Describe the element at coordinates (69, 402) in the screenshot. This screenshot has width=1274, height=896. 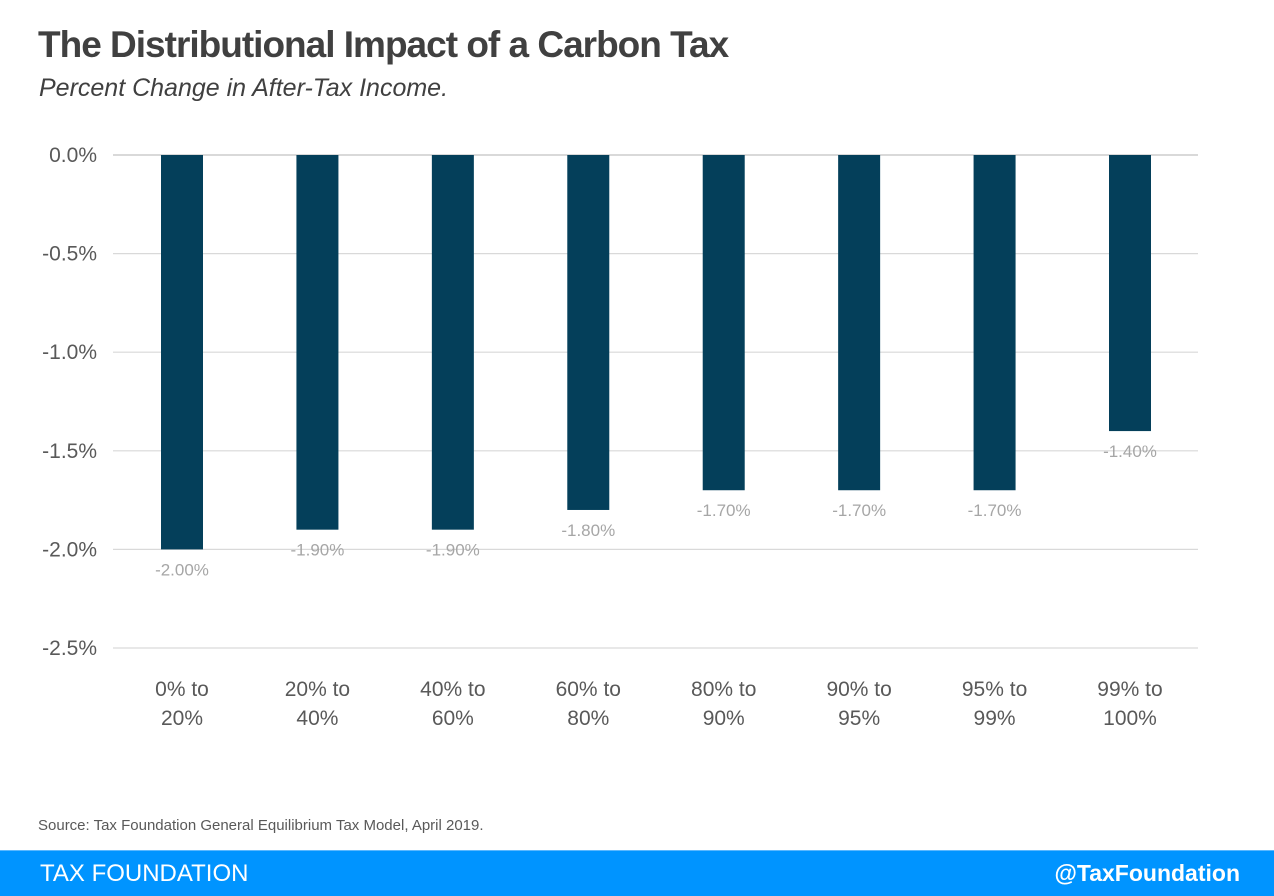
I see `y-axis-ticks: 0.0% -0.5% -1.0% -1.5% -2.0% -2.5%` at that location.